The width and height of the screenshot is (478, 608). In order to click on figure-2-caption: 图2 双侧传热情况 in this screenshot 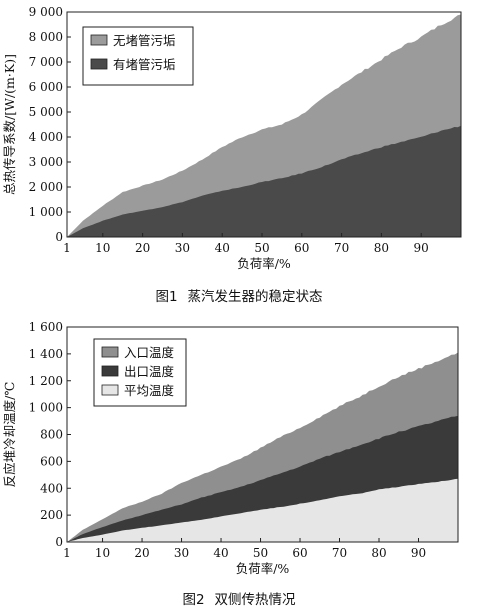, I will do `click(239, 598)`.